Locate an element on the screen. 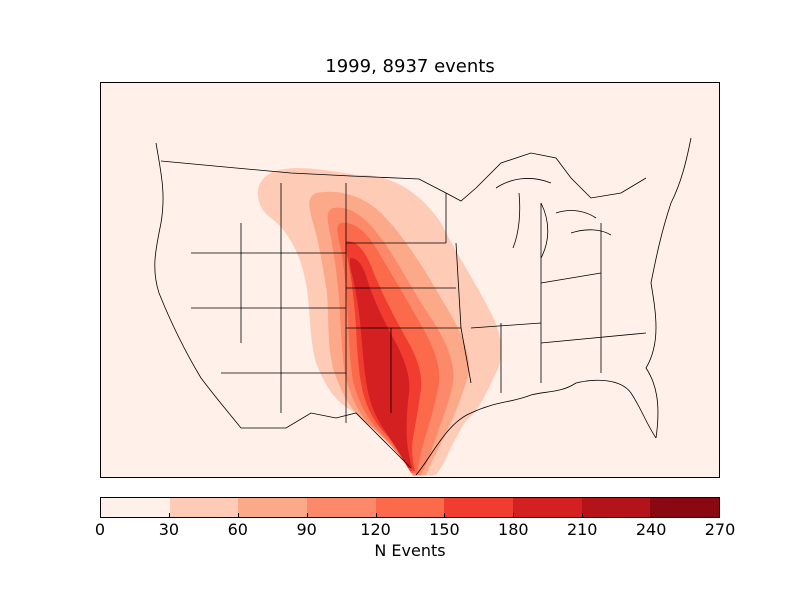 The height and width of the screenshot is (600, 800). colorbar is located at coordinates (410, 507).